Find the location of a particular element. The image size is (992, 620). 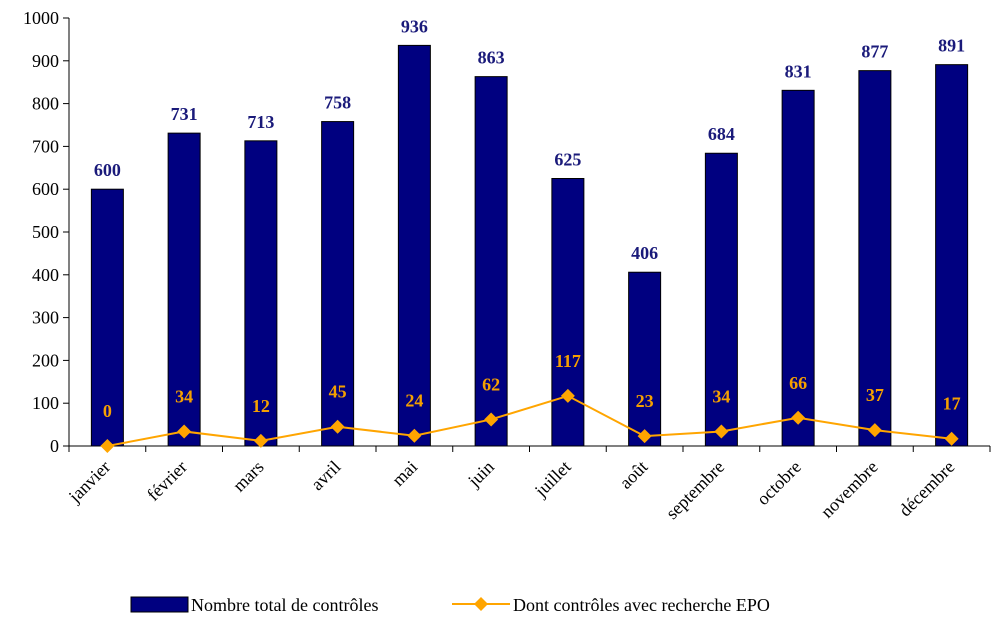

bar-data-label: 625 is located at coordinates (567, 160).